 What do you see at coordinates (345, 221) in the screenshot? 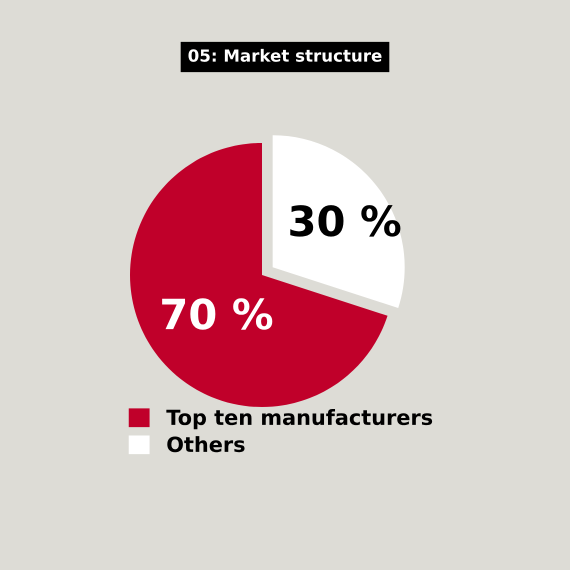
I see `data-label: 30 %` at bounding box center [345, 221].